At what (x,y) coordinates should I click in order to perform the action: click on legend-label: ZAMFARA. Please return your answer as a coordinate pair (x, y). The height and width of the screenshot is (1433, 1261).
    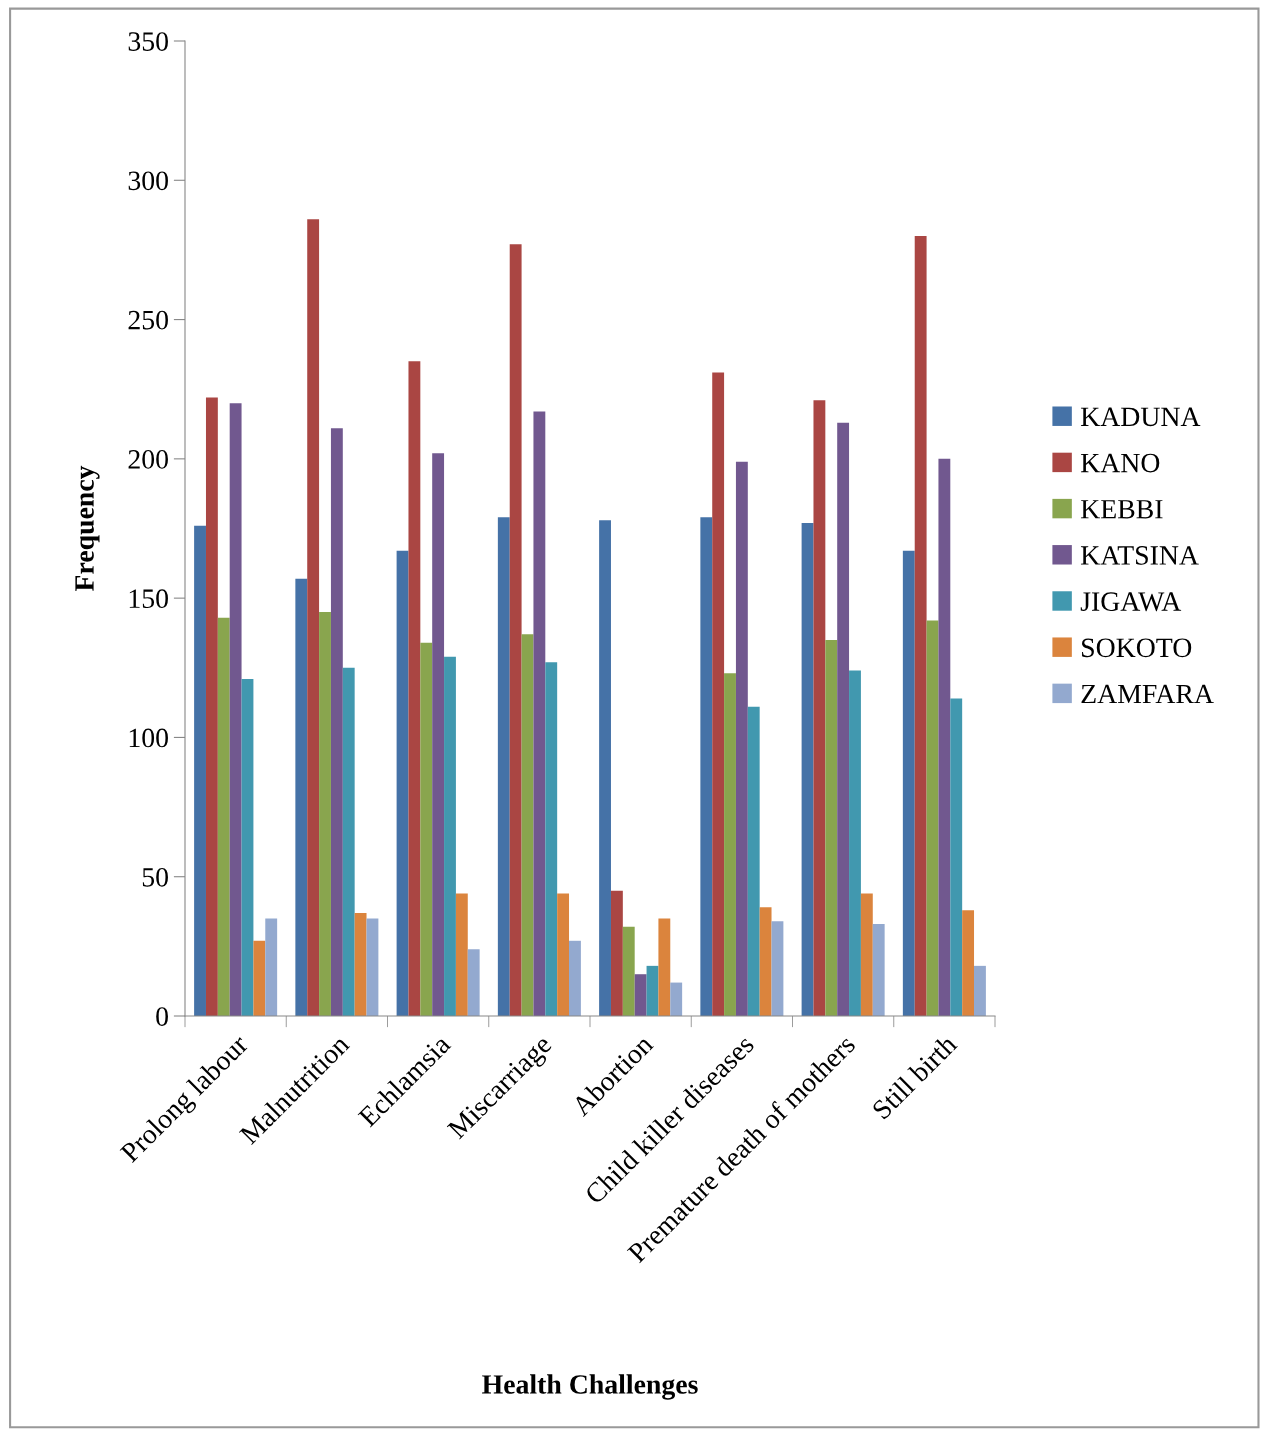
    Looking at the image, I should click on (1147, 694).